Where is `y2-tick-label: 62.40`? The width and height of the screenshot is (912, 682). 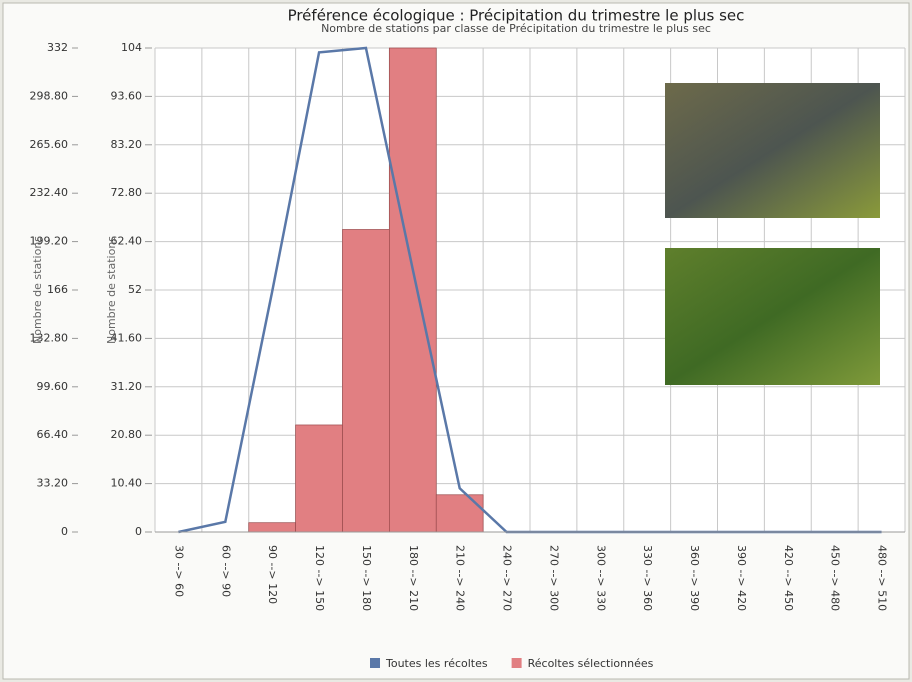 y2-tick-label: 62.40 is located at coordinates (127, 241).